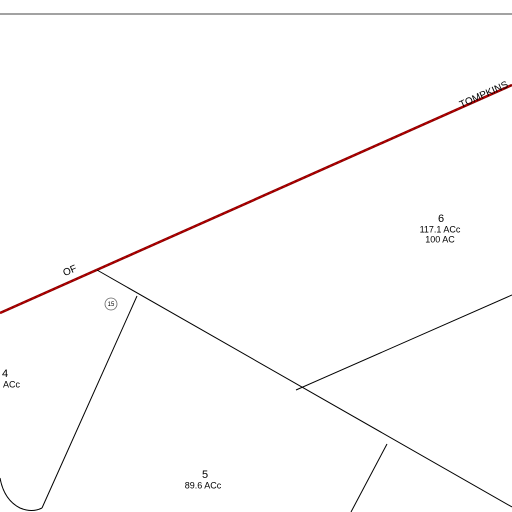 The height and width of the screenshot is (512, 512). Describe the element at coordinates (441, 219) in the screenshot. I see `parcel-number: 6` at that location.